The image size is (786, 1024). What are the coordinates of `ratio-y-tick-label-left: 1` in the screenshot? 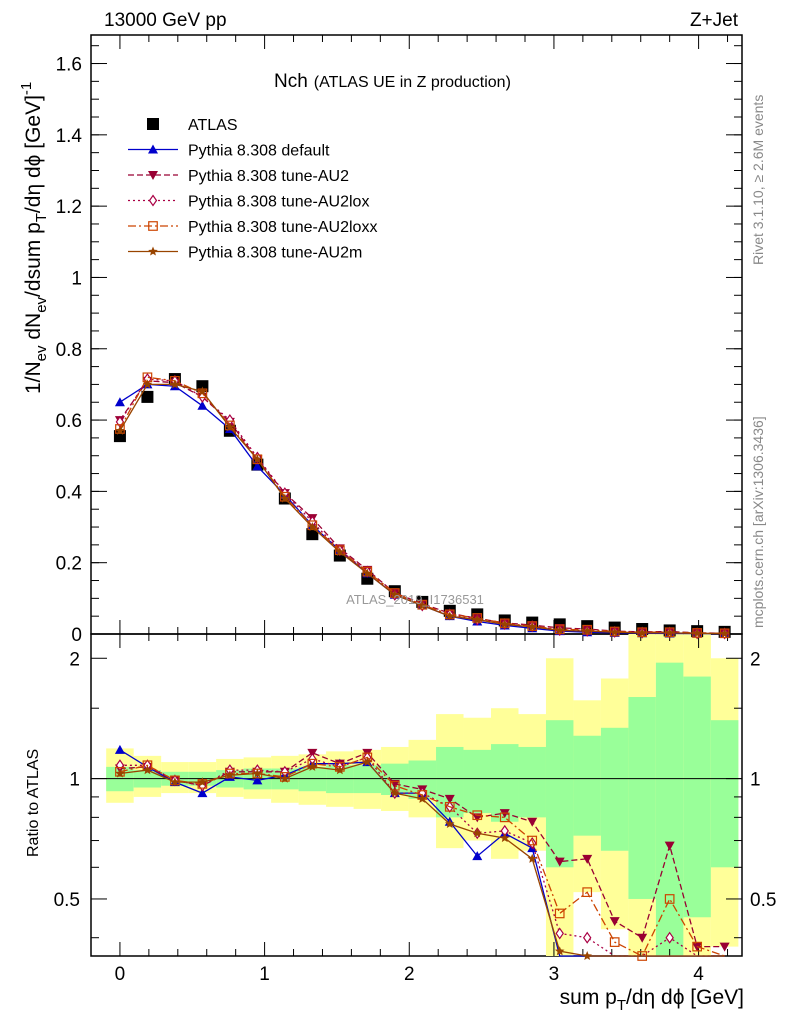 It's located at (74, 780).